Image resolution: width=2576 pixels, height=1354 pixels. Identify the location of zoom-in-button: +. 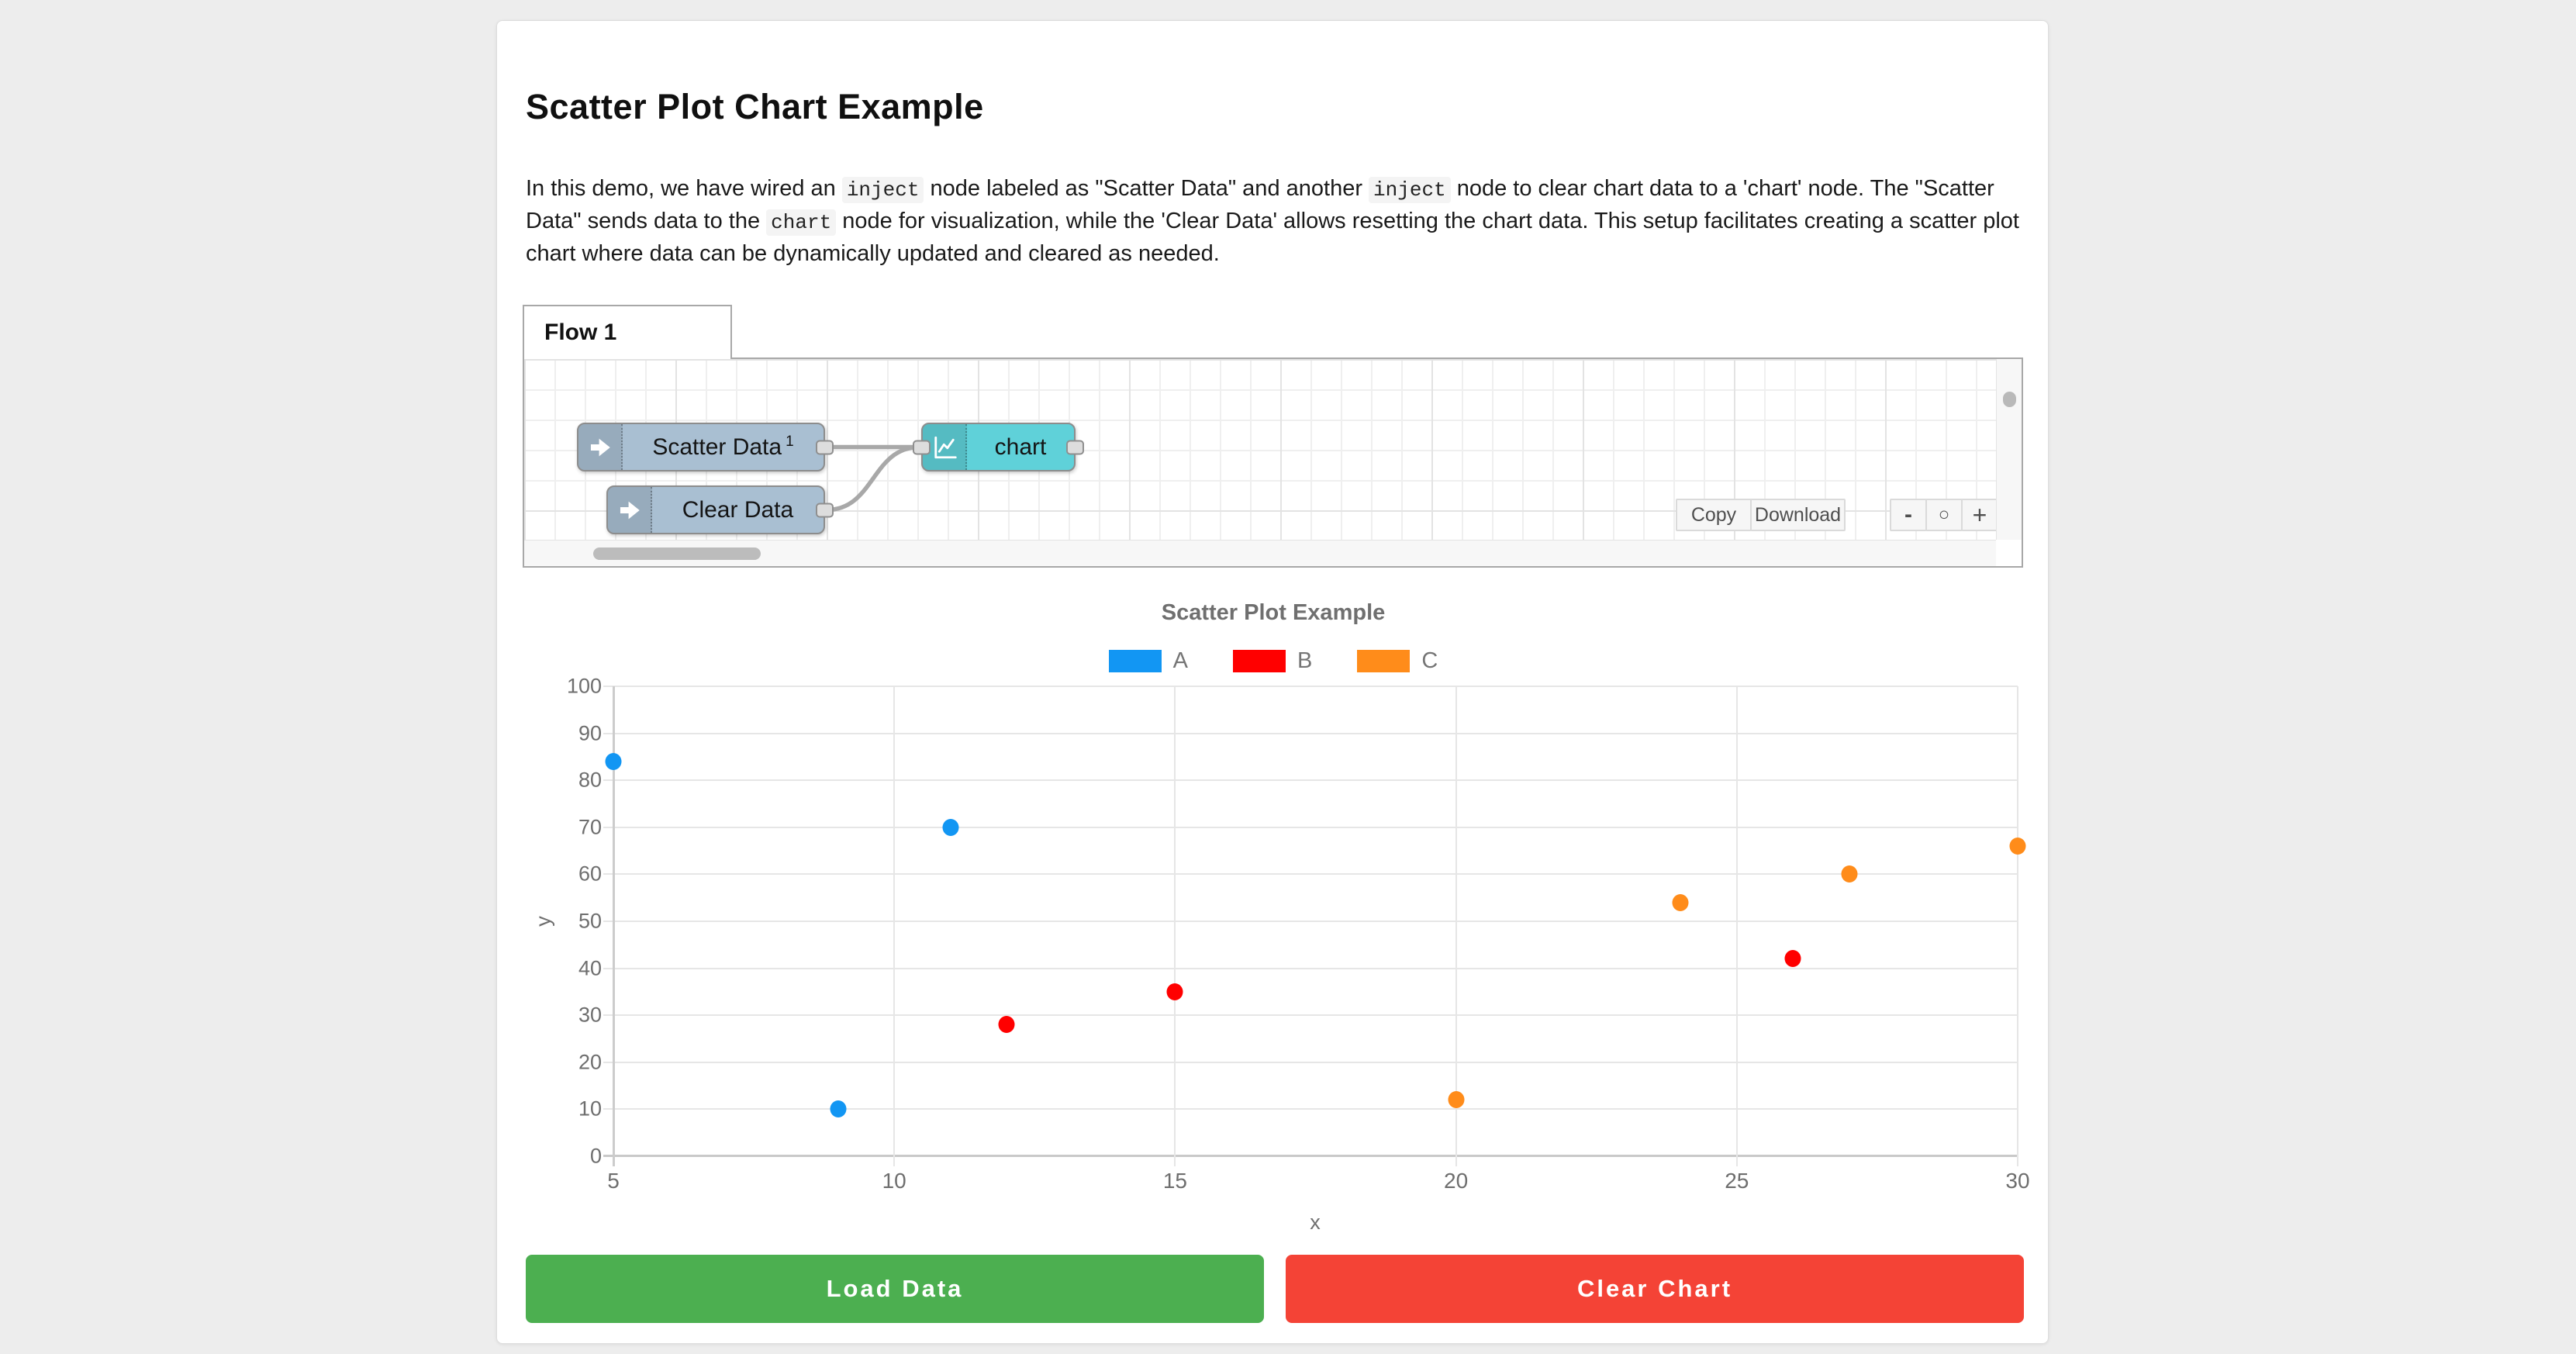
(1978, 515).